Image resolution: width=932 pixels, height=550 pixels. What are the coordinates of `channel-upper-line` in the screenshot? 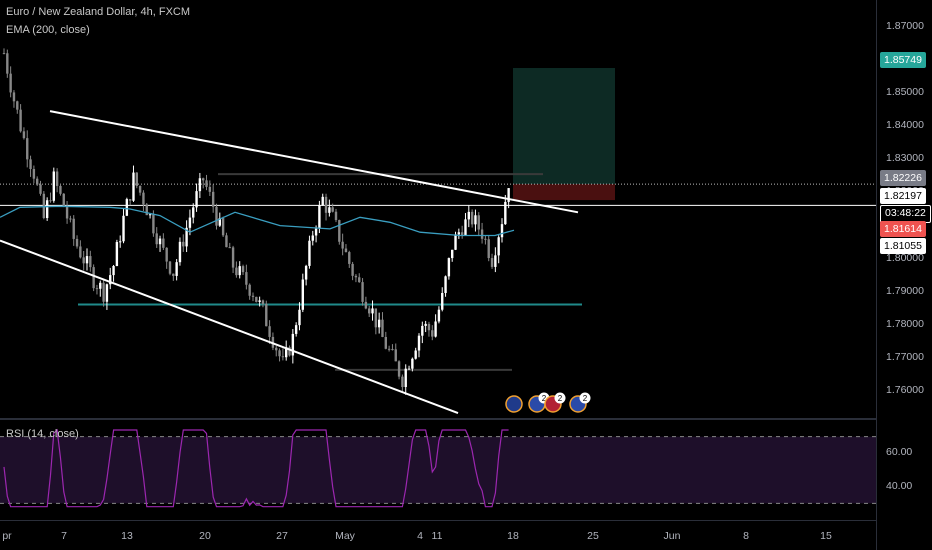 It's located at (314, 162).